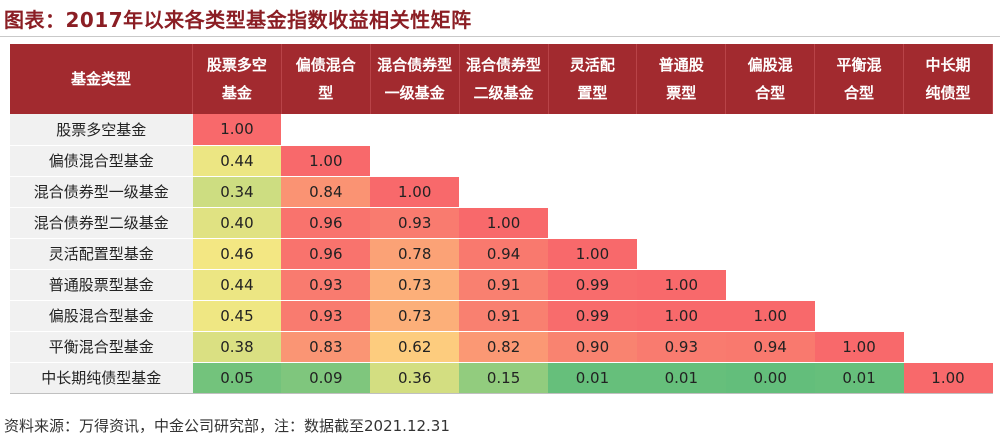 The image size is (1000, 445). I want to click on correlation-cell: 0.38, so click(237, 347).